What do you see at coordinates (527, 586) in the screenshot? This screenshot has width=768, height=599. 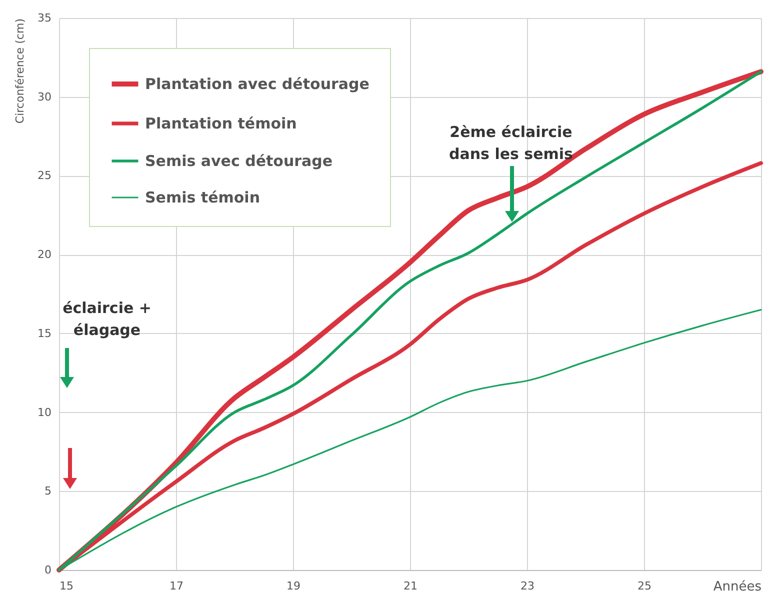 I see `x-tick-label: 23` at bounding box center [527, 586].